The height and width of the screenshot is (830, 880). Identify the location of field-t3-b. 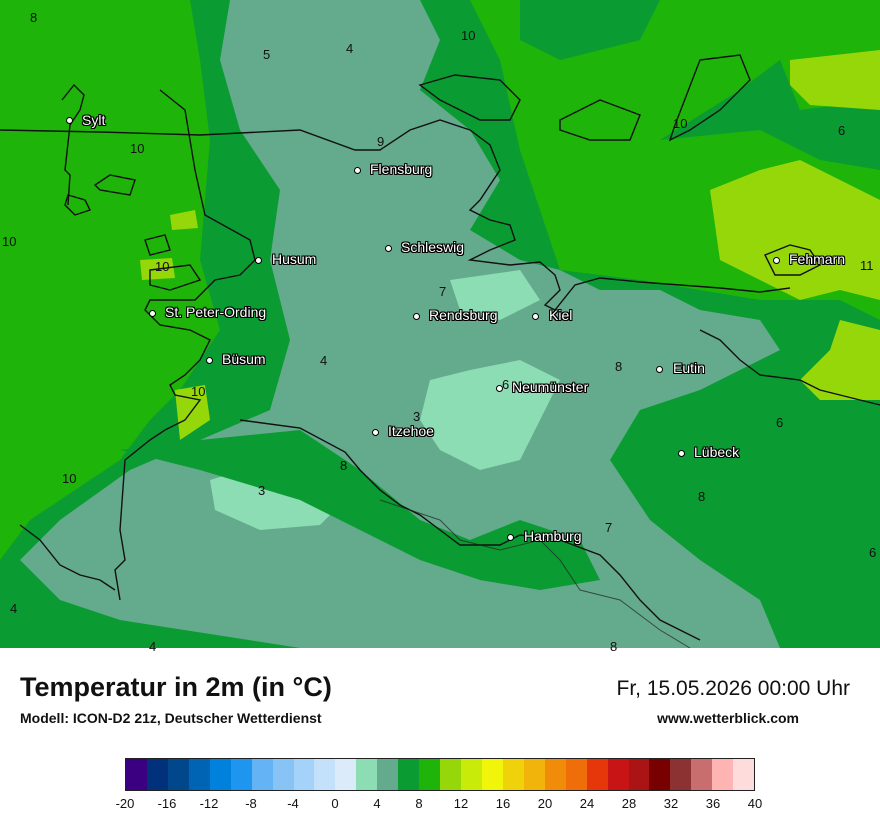
(490, 415).